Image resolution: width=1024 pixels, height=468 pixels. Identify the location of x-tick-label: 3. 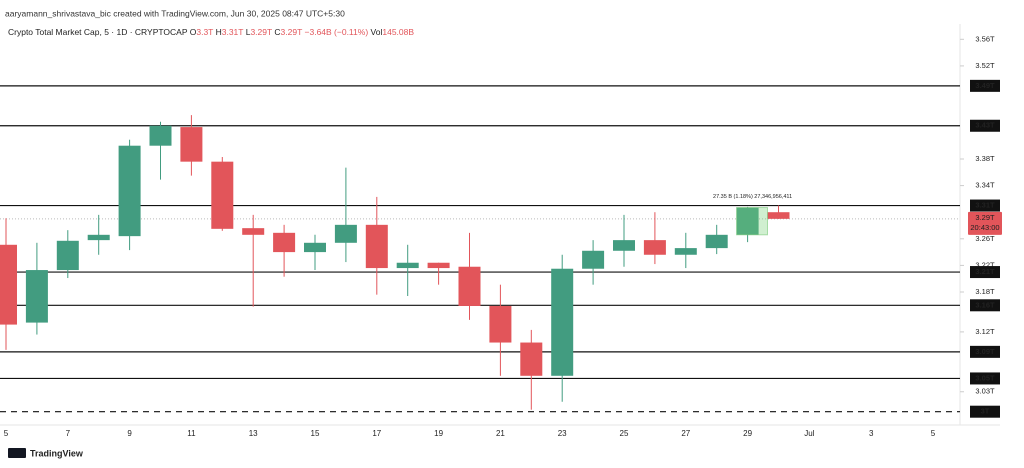
(871, 433).